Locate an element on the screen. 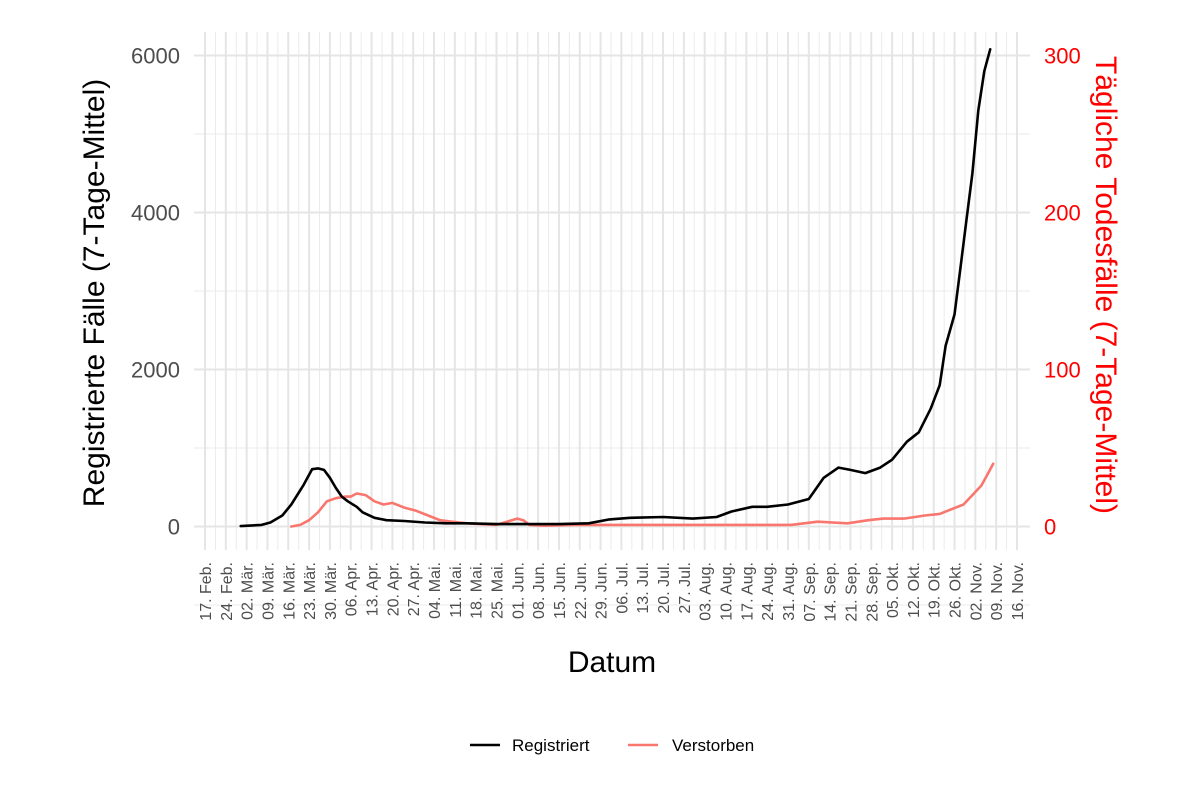 This screenshot has height=801, width=1200. x-tick-label: 29. Jun. is located at coordinates (602, 590).